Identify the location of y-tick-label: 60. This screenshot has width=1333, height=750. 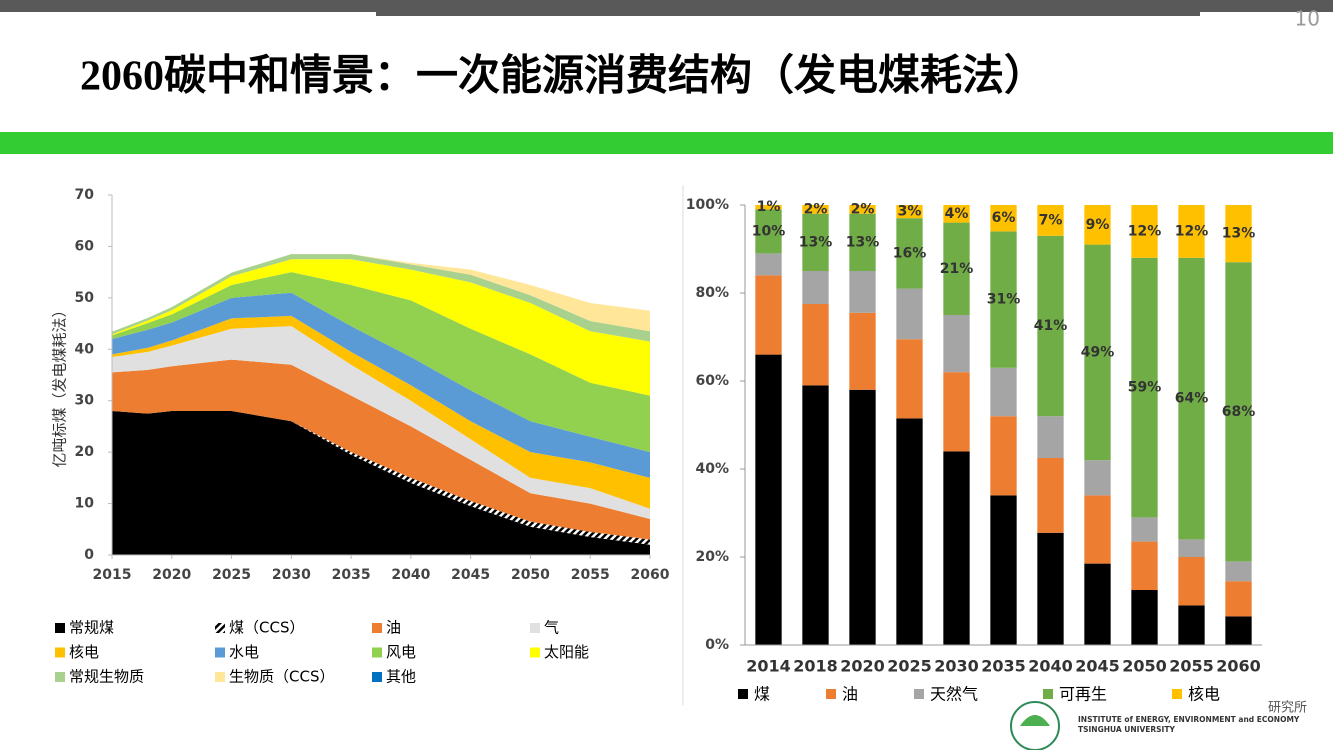
(85, 246).